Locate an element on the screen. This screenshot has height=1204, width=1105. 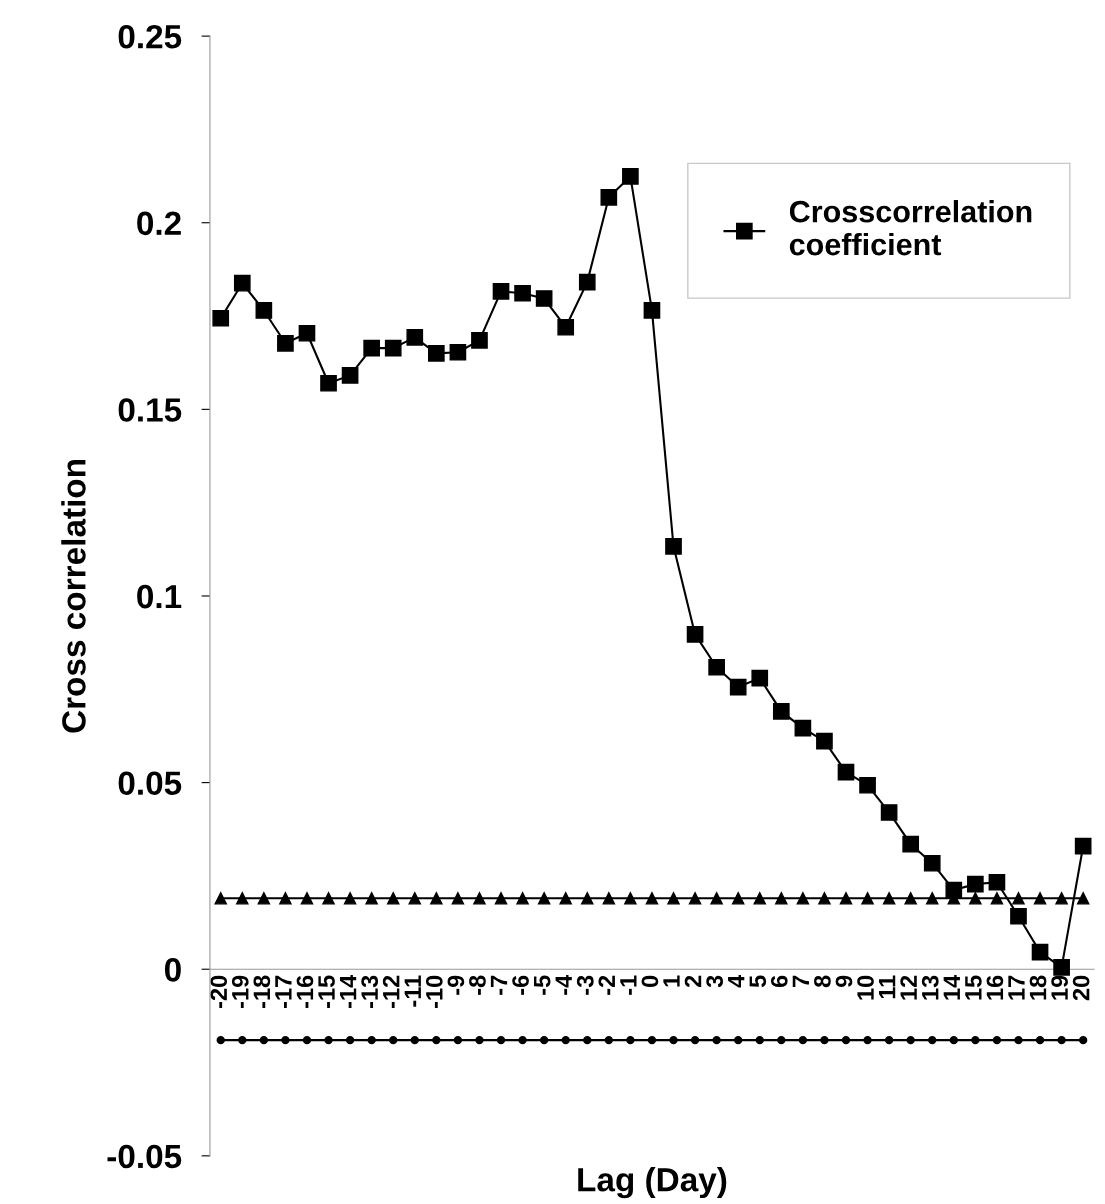
y-tick-label: 0.1 is located at coordinates (159, 596).